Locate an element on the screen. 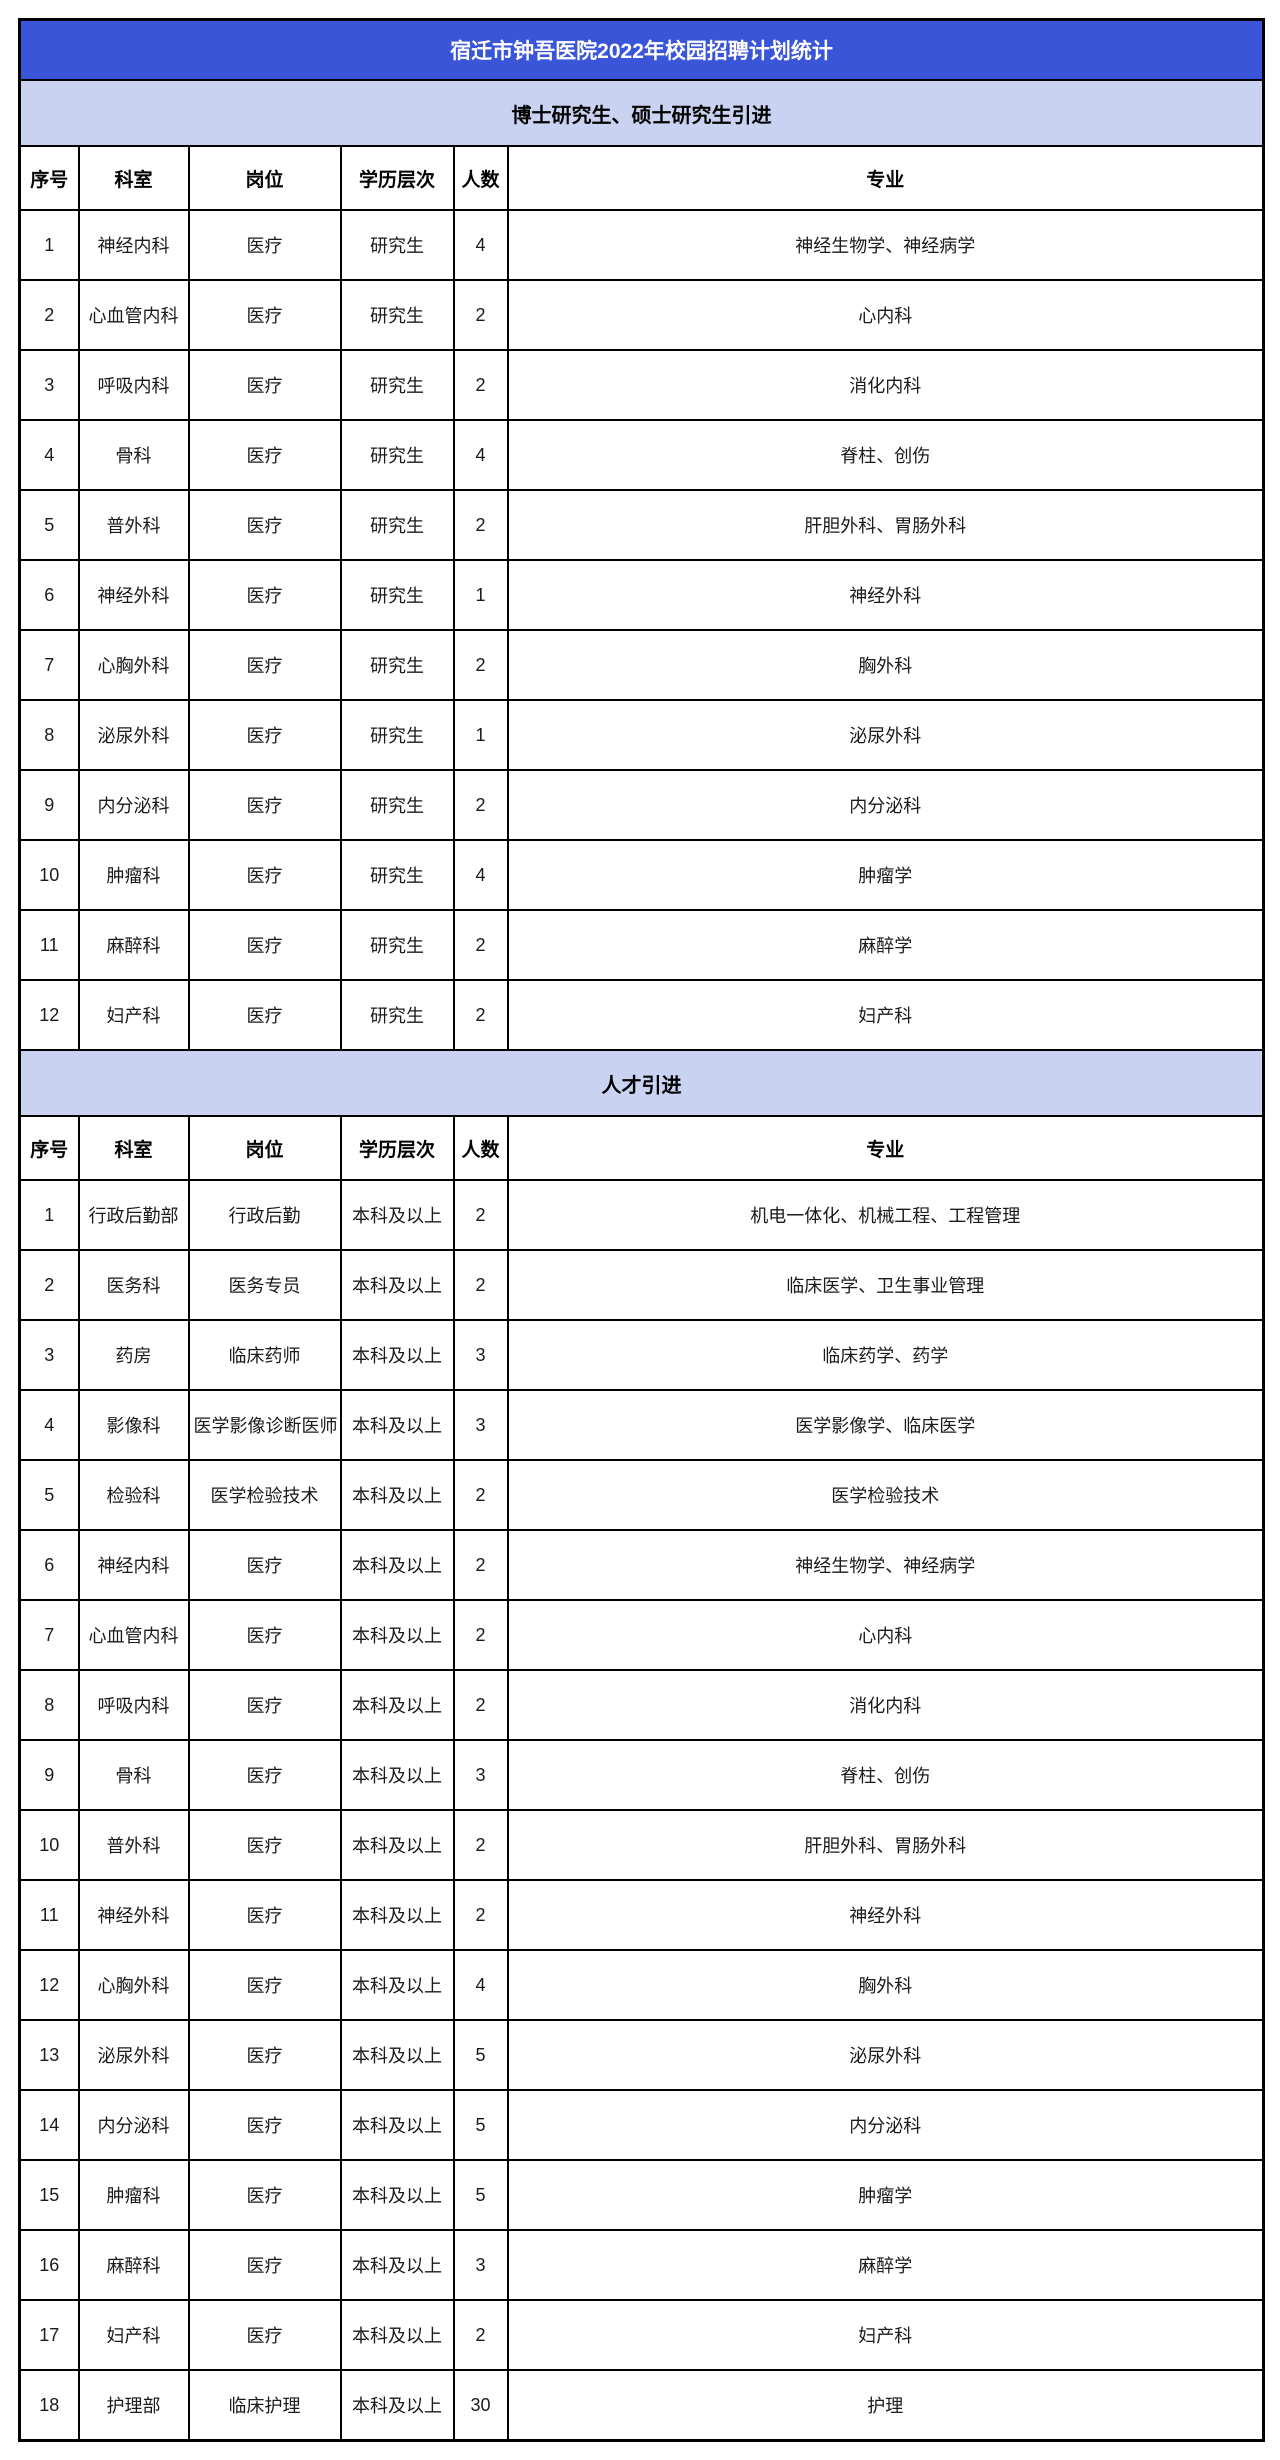  cell-index: 3 is located at coordinates (49, 385).